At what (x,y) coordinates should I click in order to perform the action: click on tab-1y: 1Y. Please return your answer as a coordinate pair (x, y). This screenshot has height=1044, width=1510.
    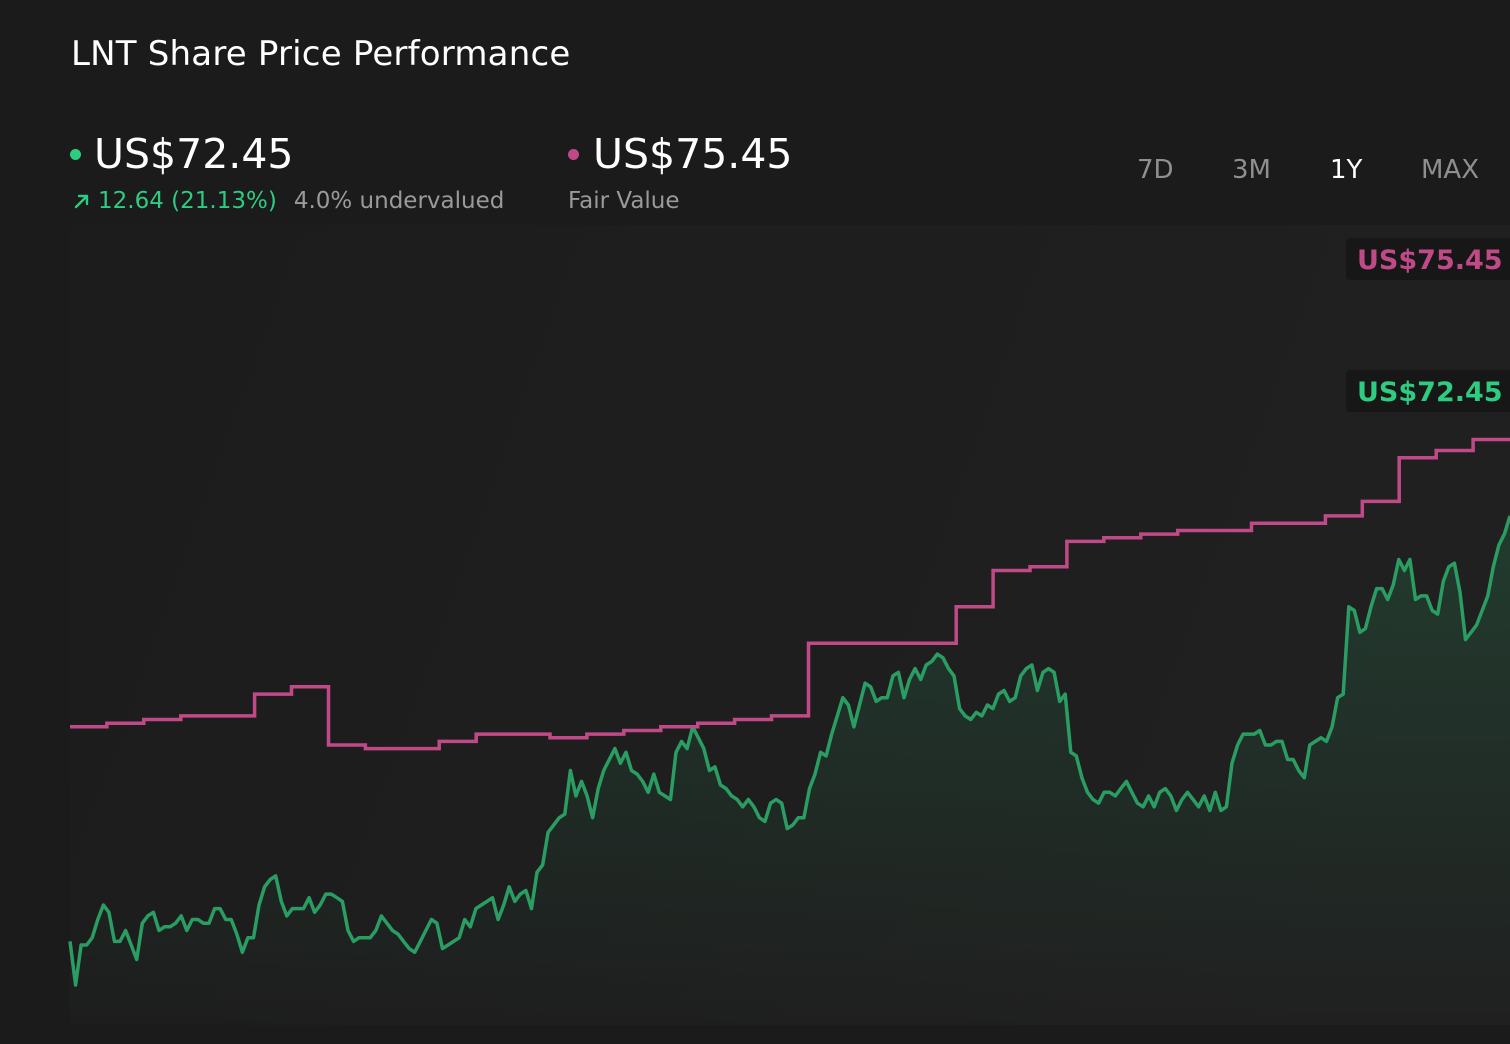
    Looking at the image, I should click on (1346, 170).